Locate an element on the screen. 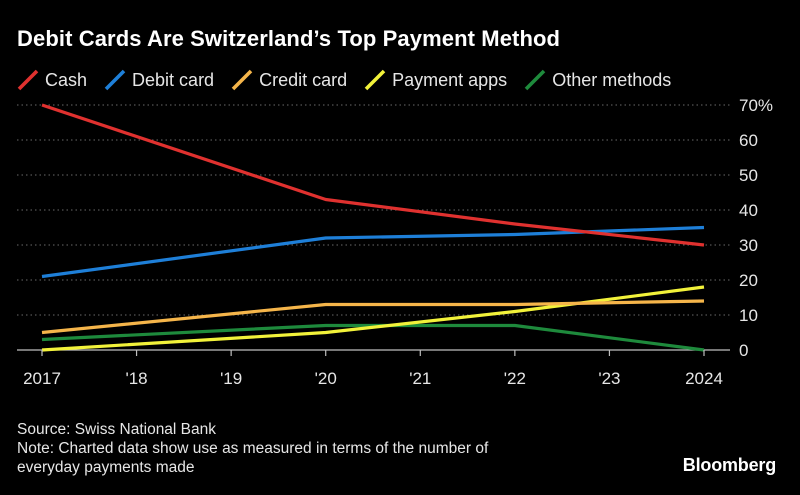  y-tick-label: 40 is located at coordinates (748, 210).